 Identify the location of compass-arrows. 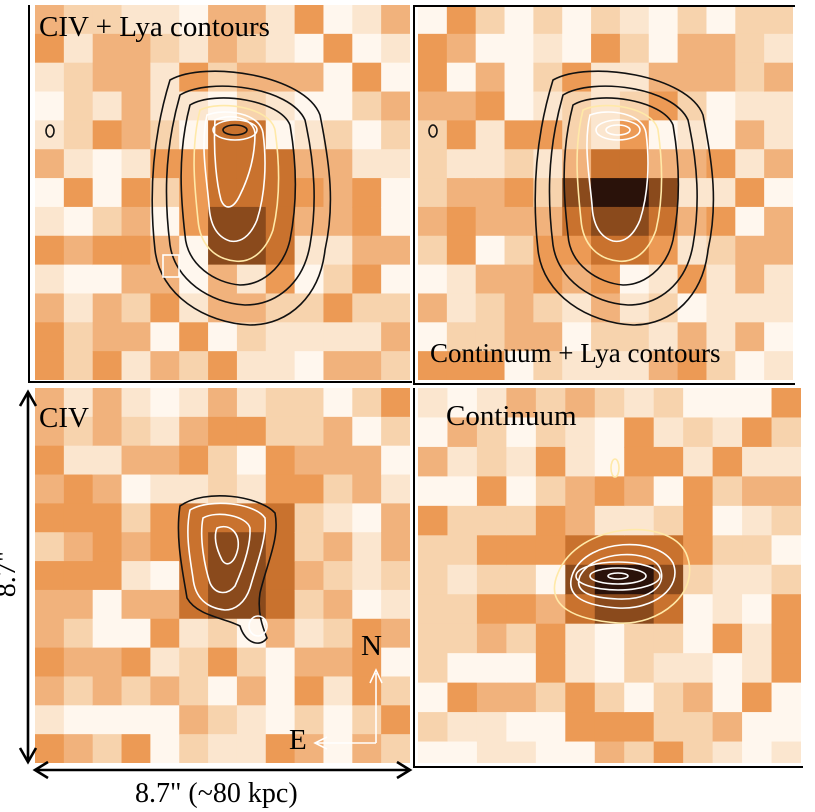
(348, 709).